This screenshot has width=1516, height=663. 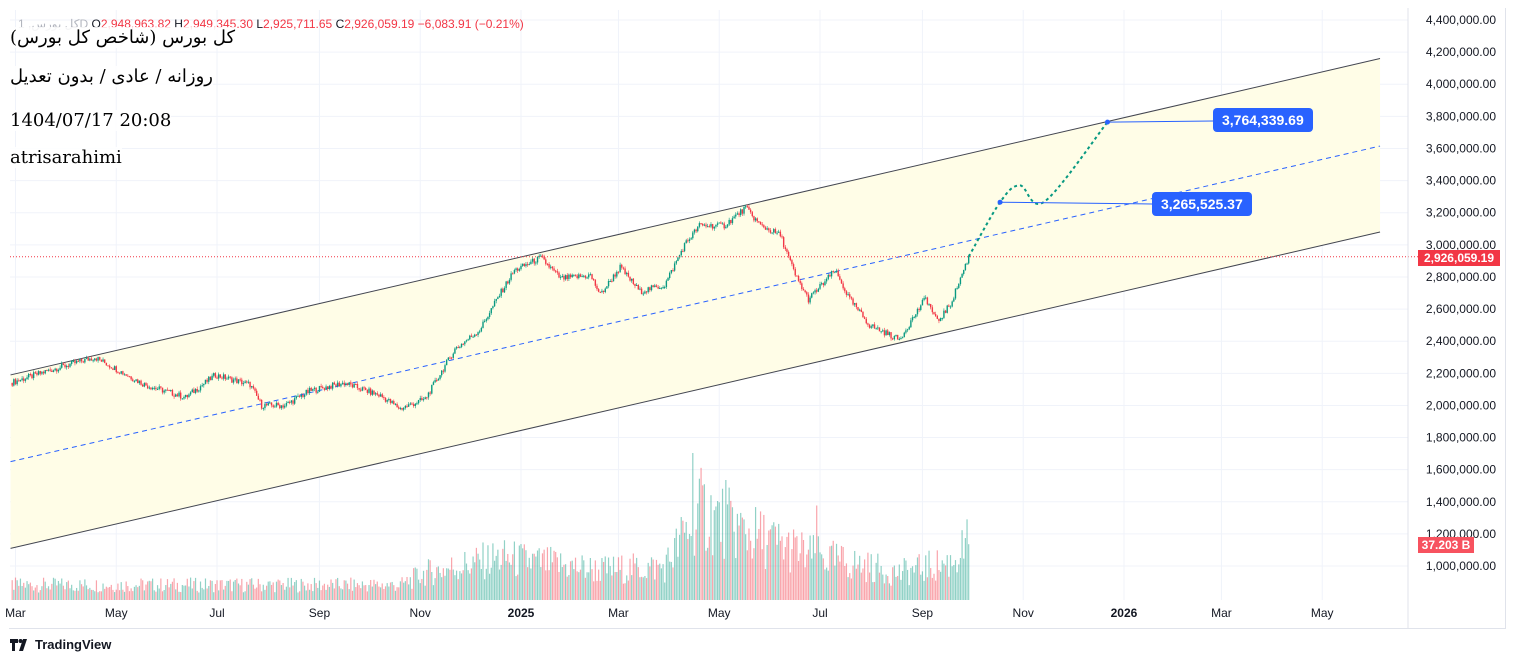 I want to click on target-callout-2: 3,764,339.69, so click(x=1263, y=120).